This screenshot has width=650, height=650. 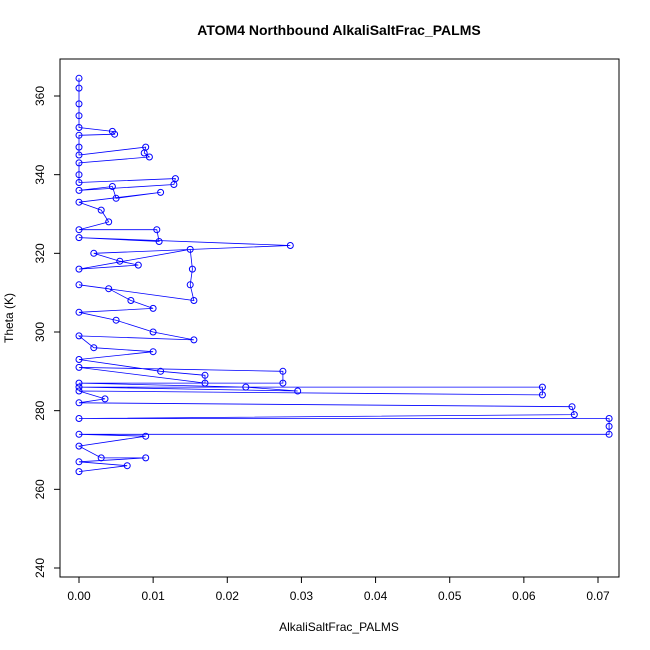 I want to click on x-tick-label: 0.06, so click(x=524, y=596).